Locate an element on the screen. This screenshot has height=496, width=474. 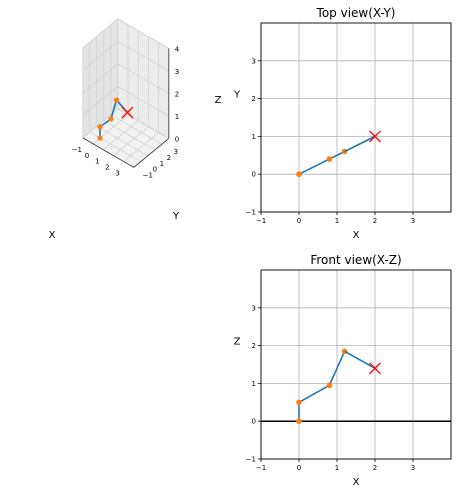
z-tick-label: 4 is located at coordinates (177, 49).